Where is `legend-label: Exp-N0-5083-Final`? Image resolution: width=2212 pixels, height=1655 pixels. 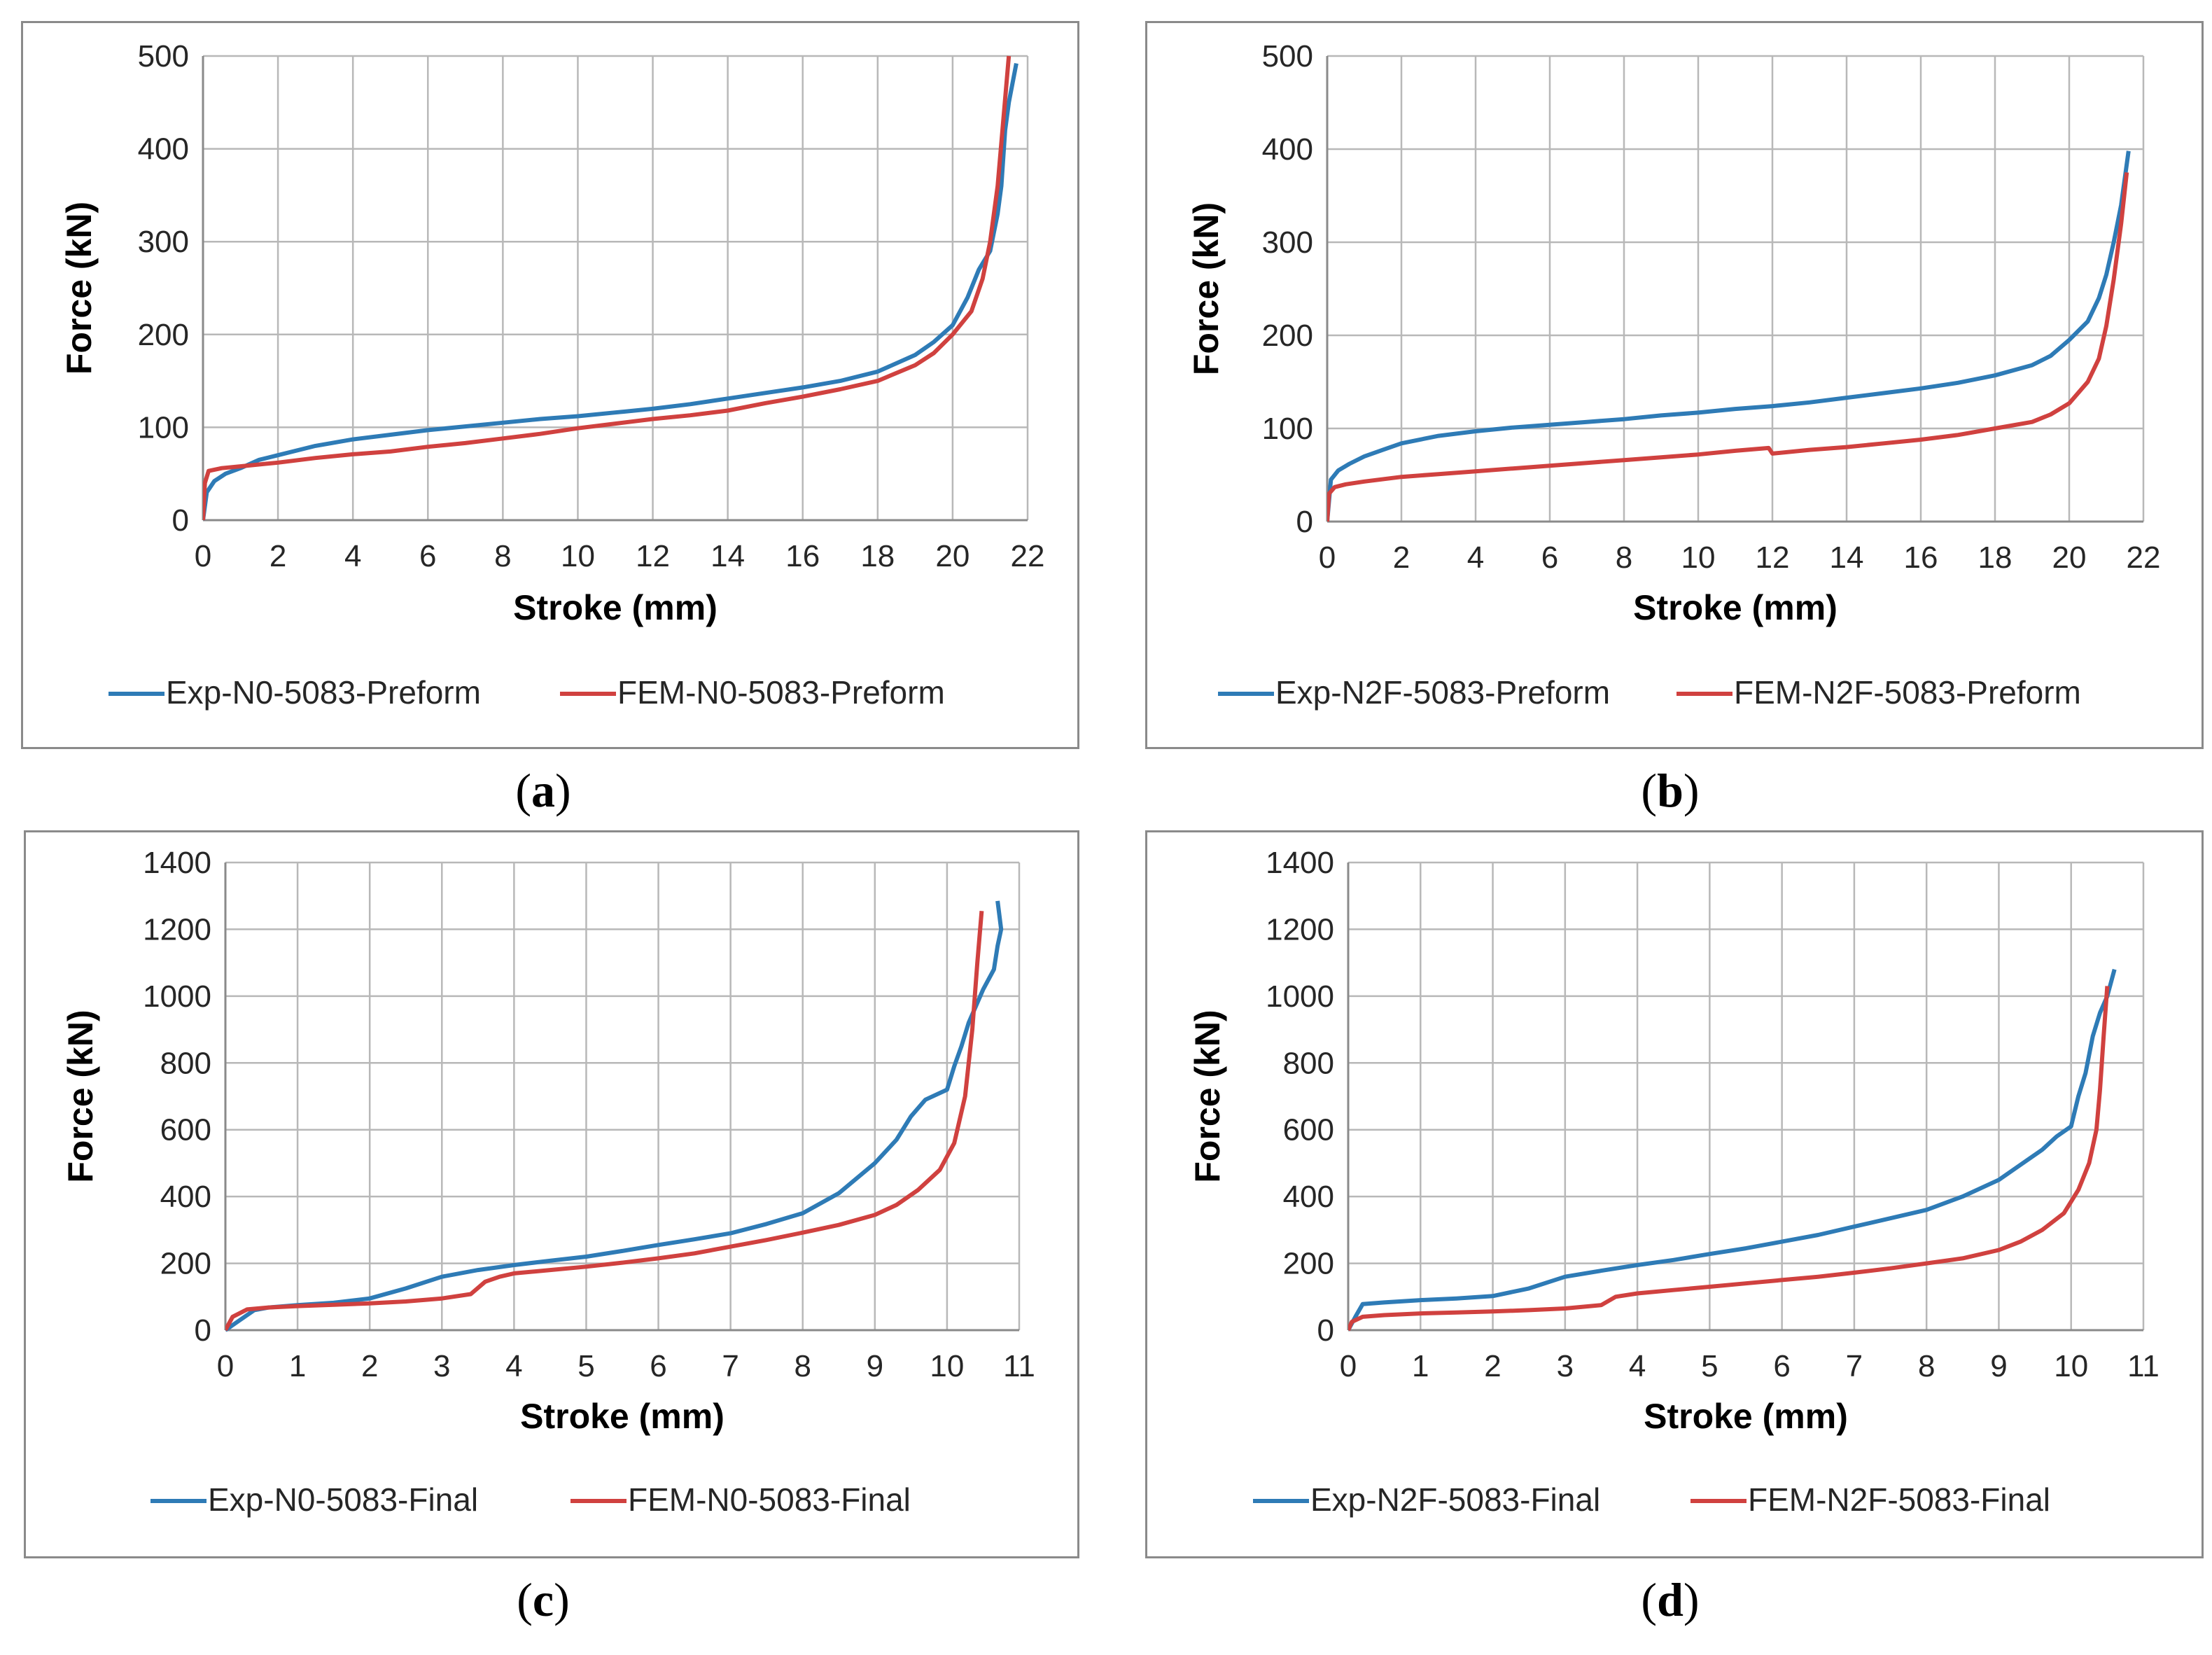
legend-label: Exp-N0-5083-Final is located at coordinates (343, 1500).